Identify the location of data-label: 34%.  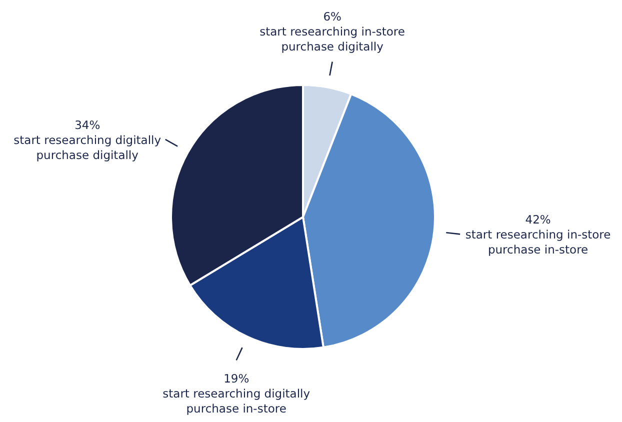
(87, 125).